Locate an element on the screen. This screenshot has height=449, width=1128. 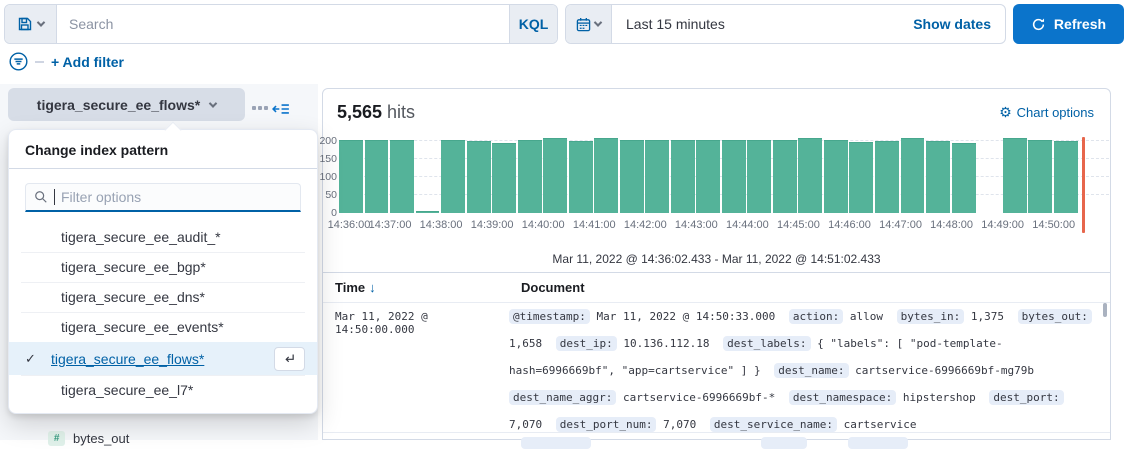
index-pattern-option: tigera_secure_ee_audit_* is located at coordinates (163, 237).